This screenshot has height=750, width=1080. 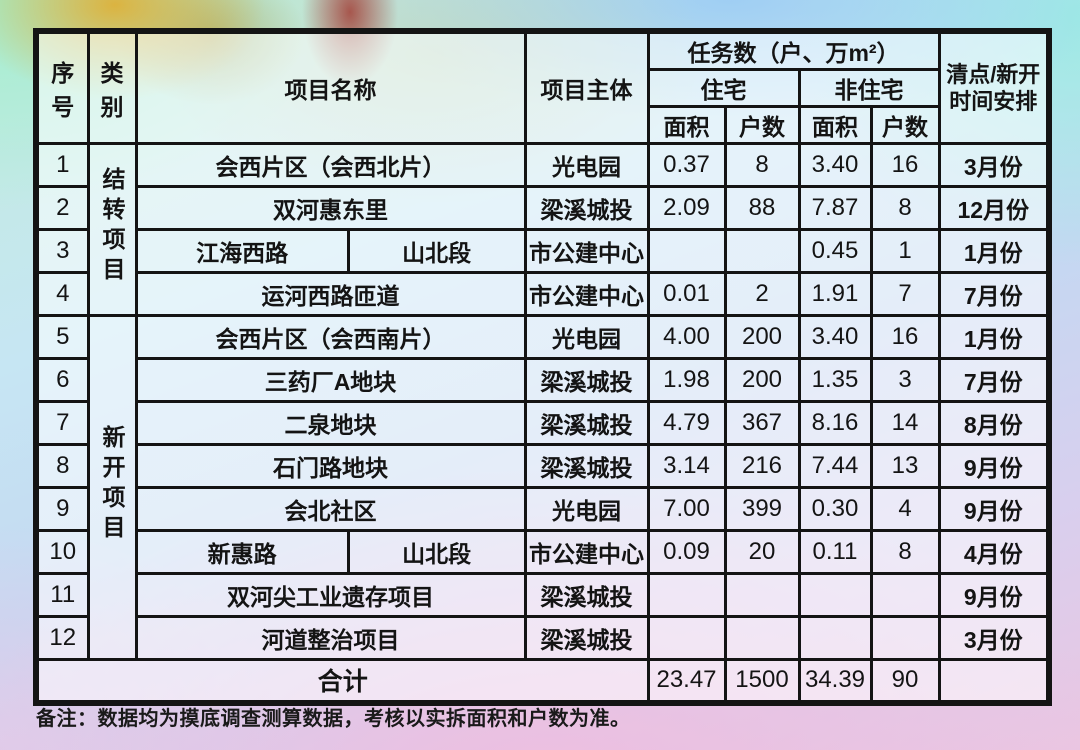 I want to click on cell-res-area: 3.14, so click(x=686, y=466).